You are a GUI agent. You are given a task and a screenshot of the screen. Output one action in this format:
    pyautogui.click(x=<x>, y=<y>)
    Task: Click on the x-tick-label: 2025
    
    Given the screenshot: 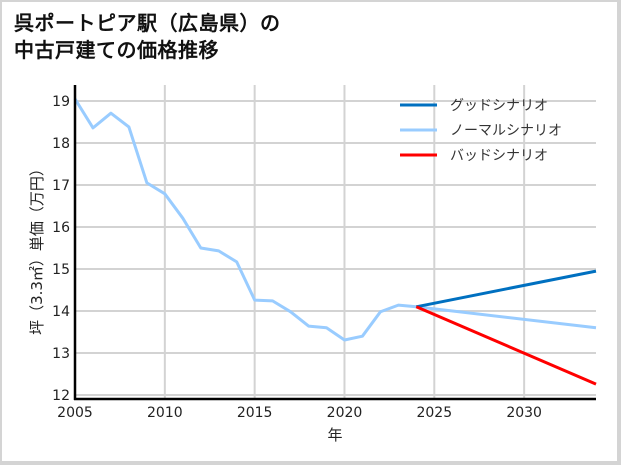 What is the action you would take?
    pyautogui.click(x=434, y=413)
    